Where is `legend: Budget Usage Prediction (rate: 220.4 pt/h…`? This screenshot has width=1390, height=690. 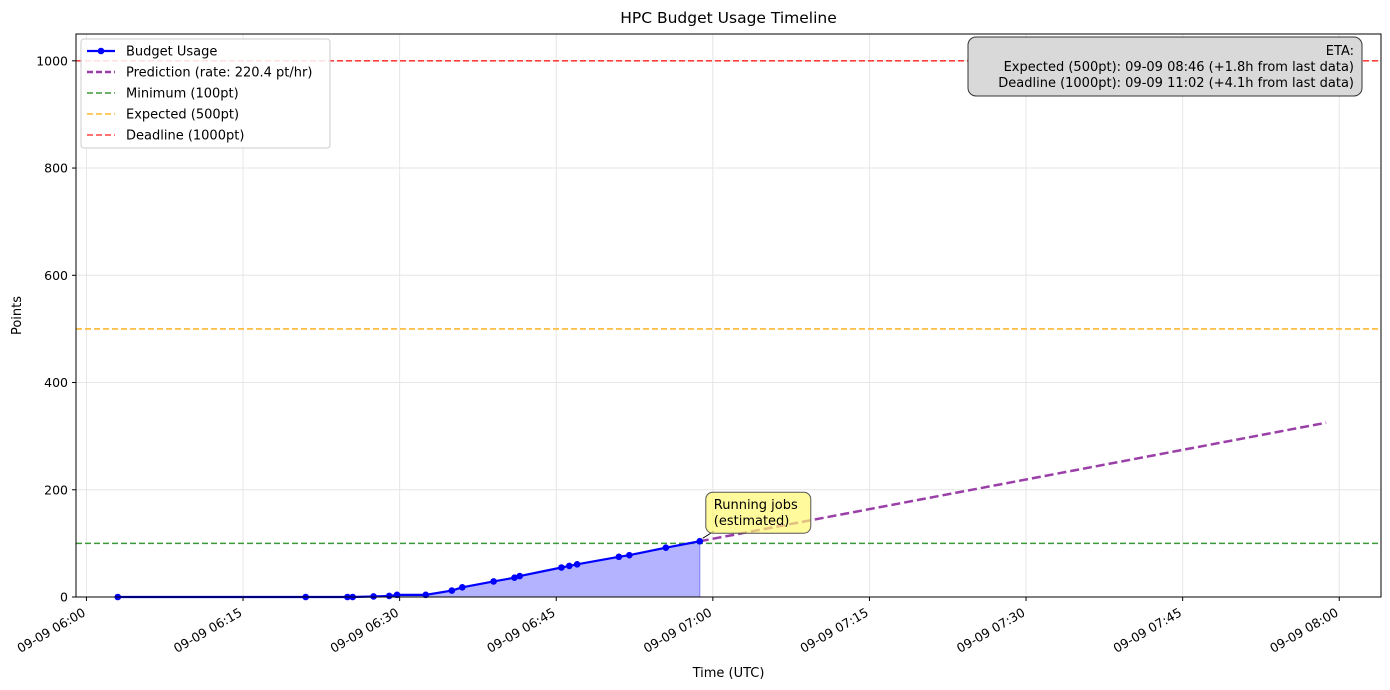
legend: Budget Usage Prediction (rate: 220.4 pt/h… is located at coordinates (205, 93).